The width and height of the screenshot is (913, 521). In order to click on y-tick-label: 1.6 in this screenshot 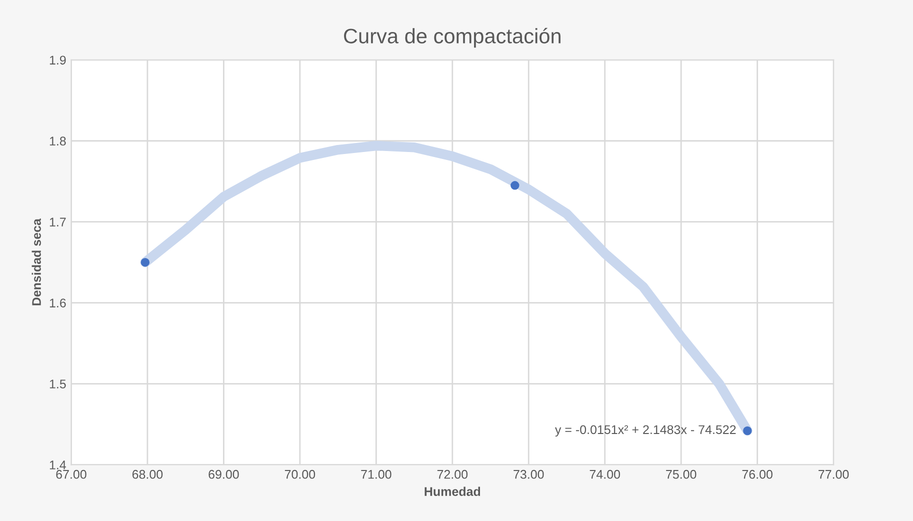, I will do `click(58, 303)`.